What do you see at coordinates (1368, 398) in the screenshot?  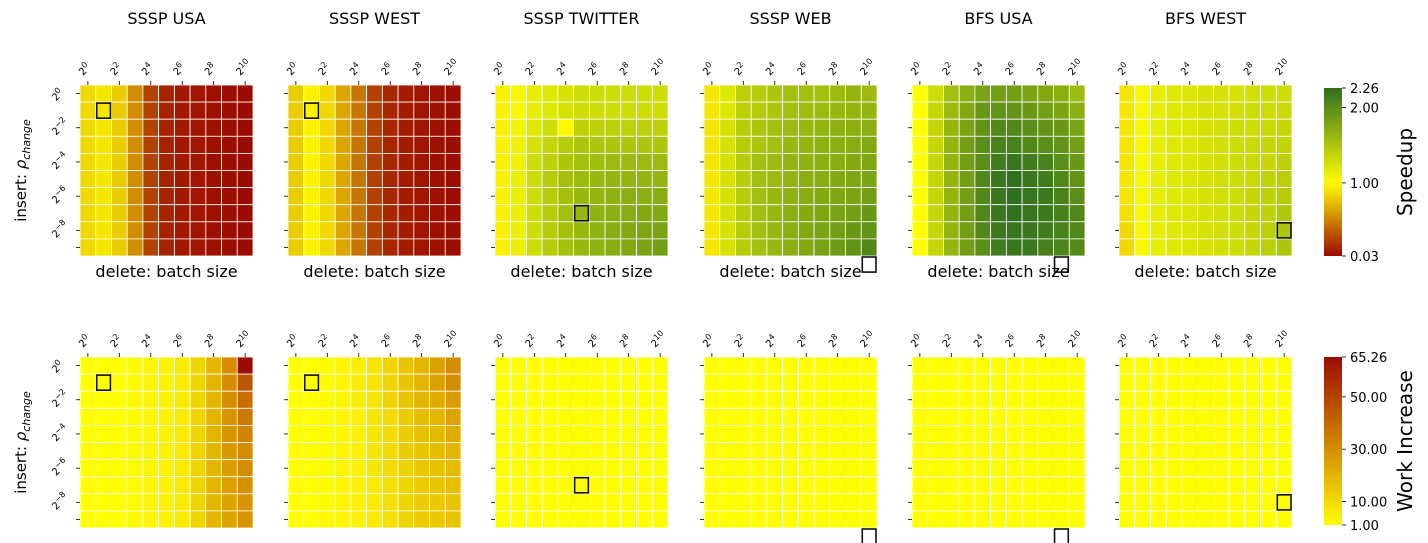 I see `colorbar-tick-label: 50.00` at bounding box center [1368, 398].